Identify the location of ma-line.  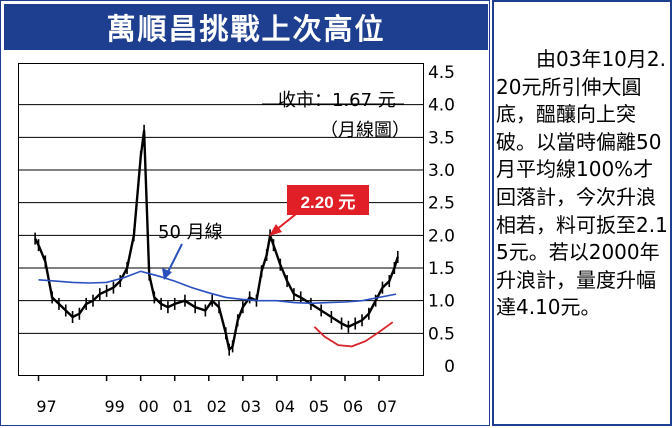
(217, 287).